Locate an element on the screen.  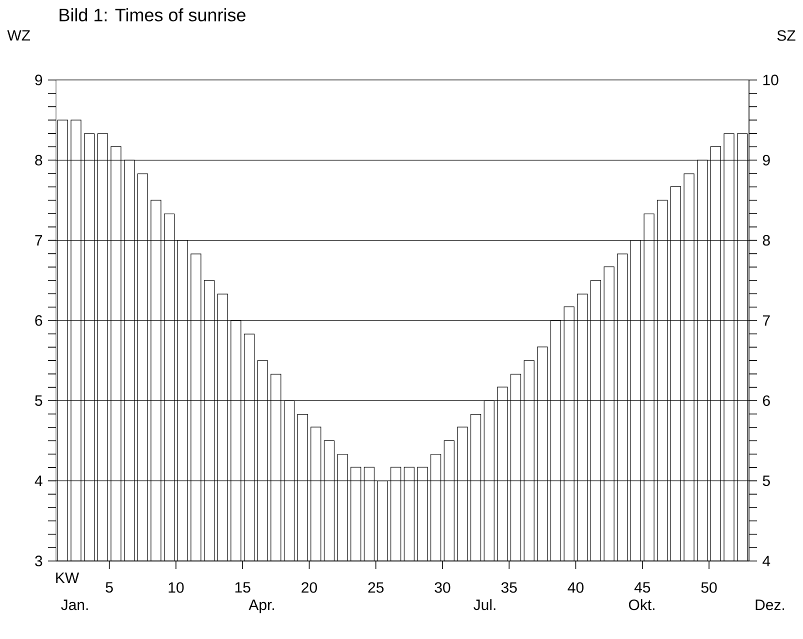
y2-tick-label: 7 is located at coordinates (766, 320).